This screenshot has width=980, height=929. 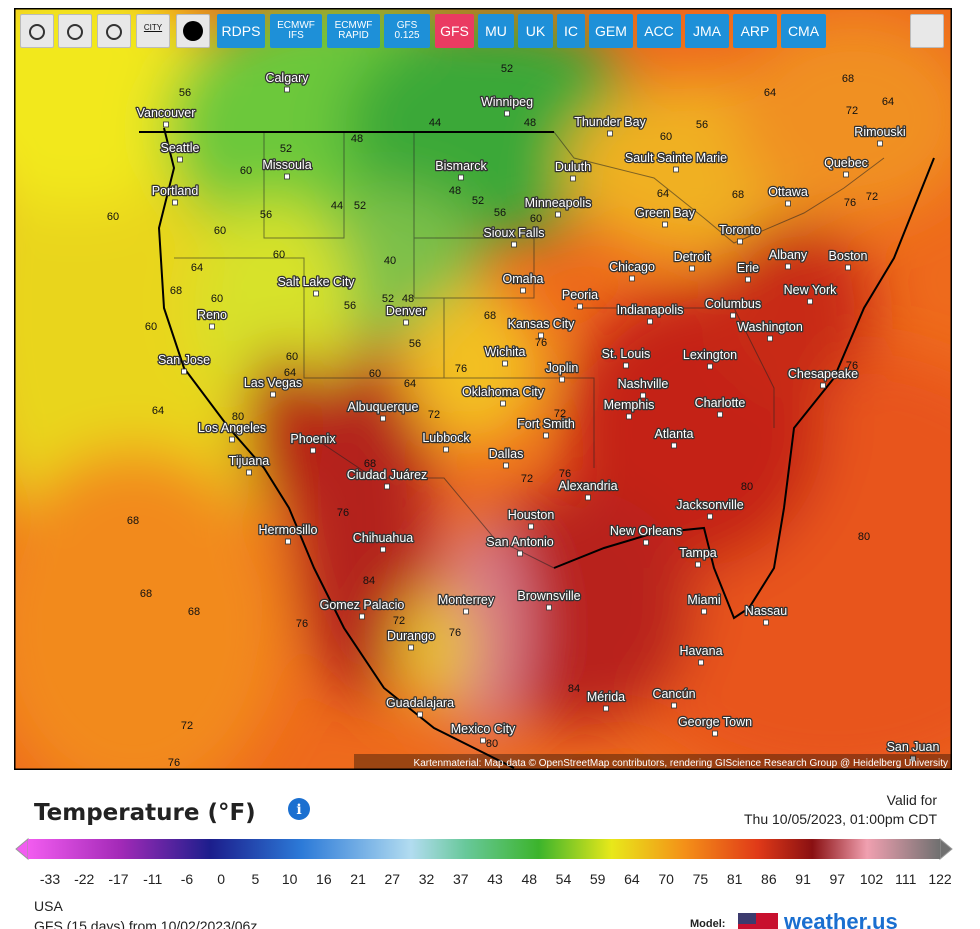 I want to click on model-button: JMA, so click(x=707, y=31).